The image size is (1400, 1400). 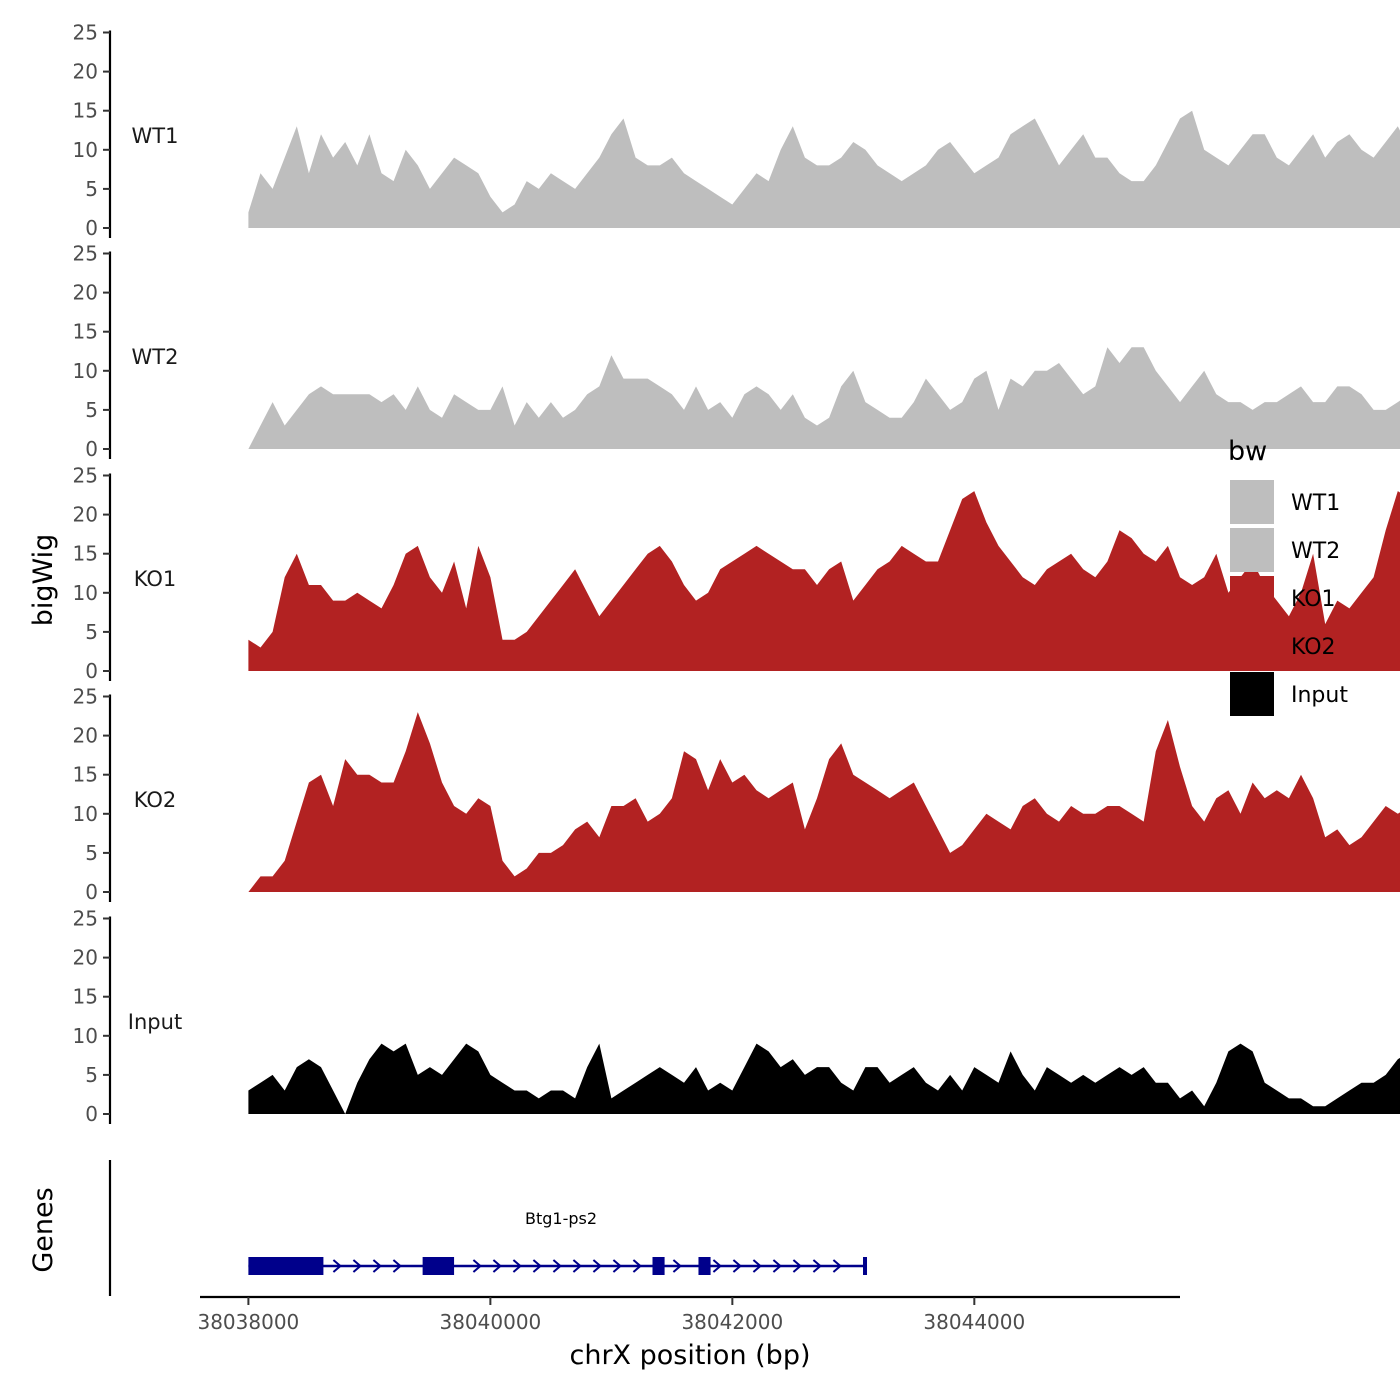 I want to click on area-wt1, so click(x=824, y=169).